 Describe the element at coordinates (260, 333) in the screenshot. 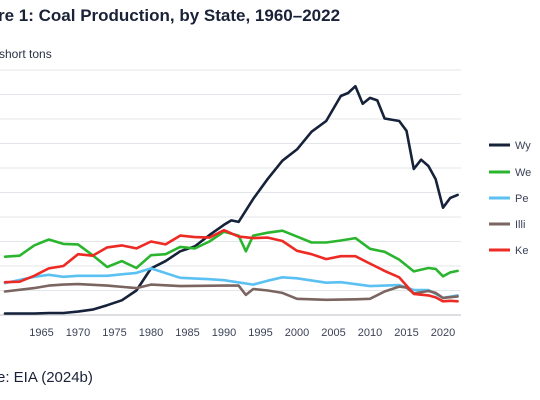

I see `x-tick-label: 1995` at that location.